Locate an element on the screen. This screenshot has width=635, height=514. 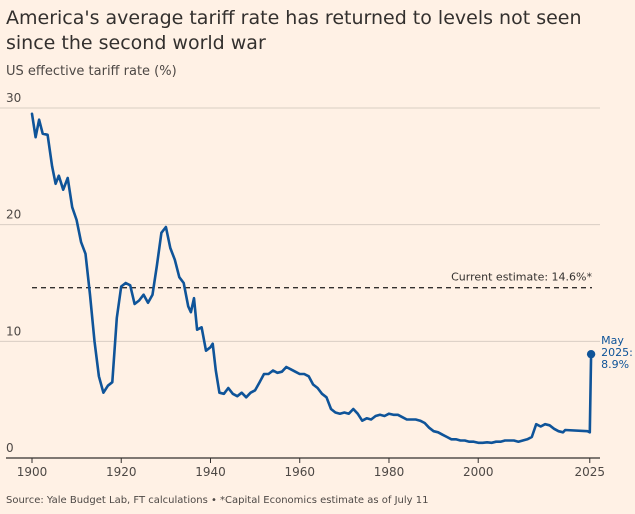
x-tick-label: 2000 is located at coordinates (478, 472).